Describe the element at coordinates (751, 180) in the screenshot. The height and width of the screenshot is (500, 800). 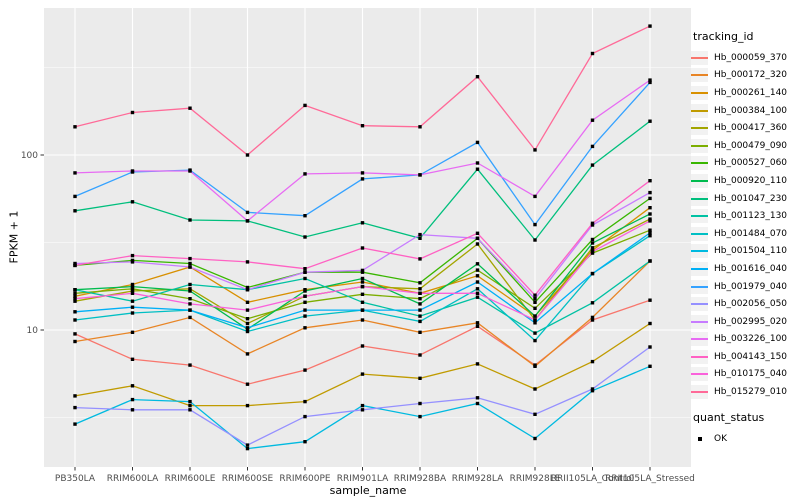
I see `legend-item-label: Hb_000920_110` at that location.